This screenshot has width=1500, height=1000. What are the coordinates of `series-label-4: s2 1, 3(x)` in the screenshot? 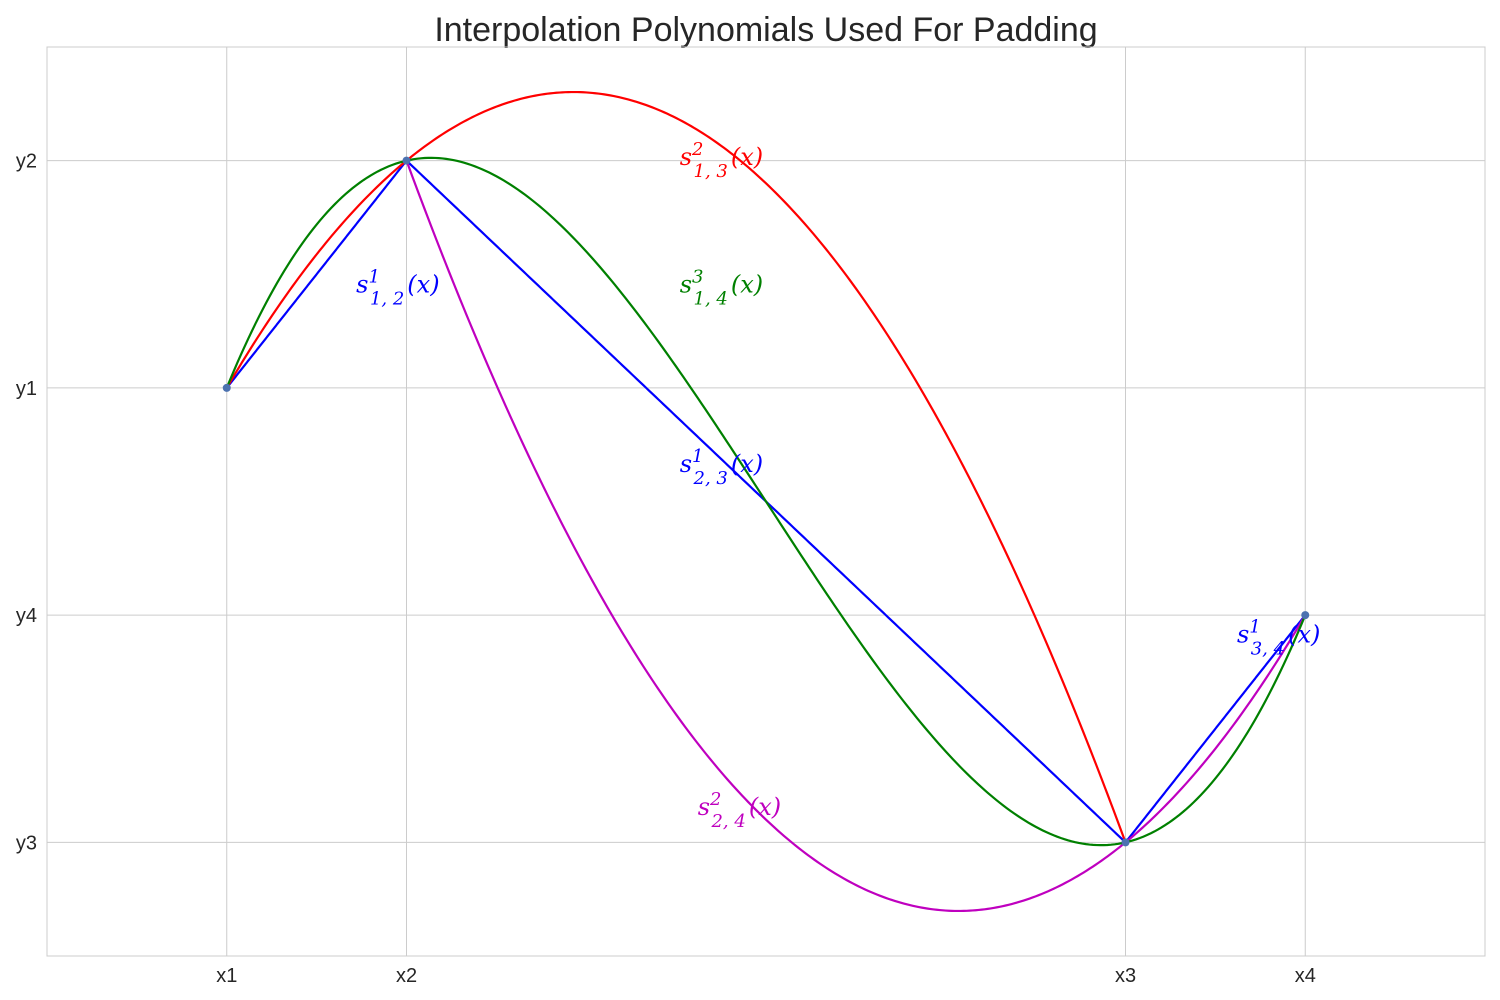 It's located at (721, 160).